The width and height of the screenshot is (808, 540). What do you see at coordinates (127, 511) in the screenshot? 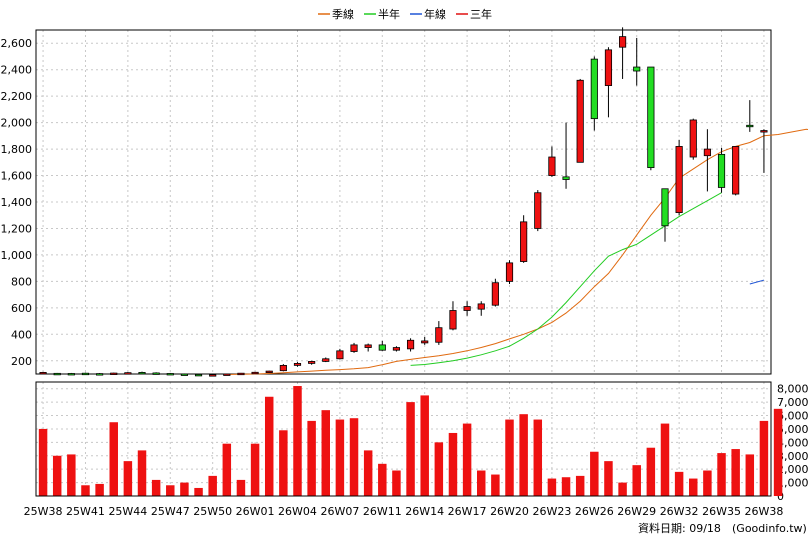
I see `x-tick-label: 25W44` at bounding box center [127, 511].